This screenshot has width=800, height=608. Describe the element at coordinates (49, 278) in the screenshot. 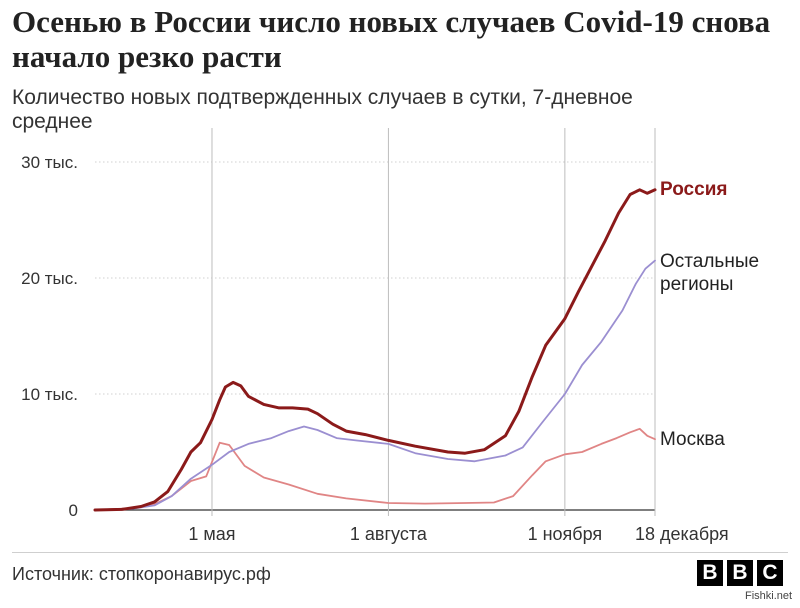

I see `y-tick-label: 20 тыс.` at that location.